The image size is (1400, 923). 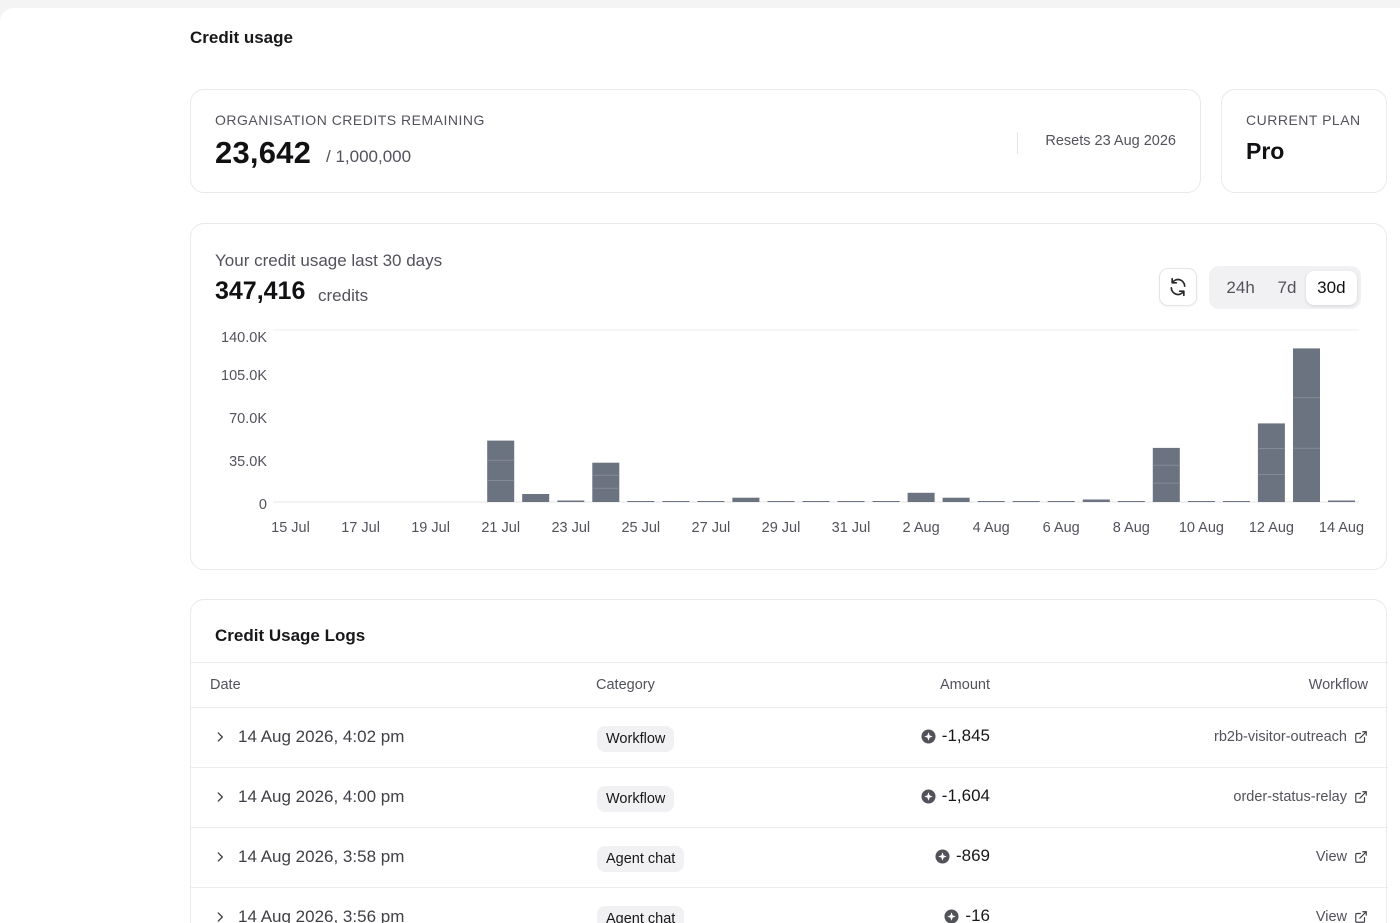 I want to click on usage-unit: credits, so click(x=343, y=295).